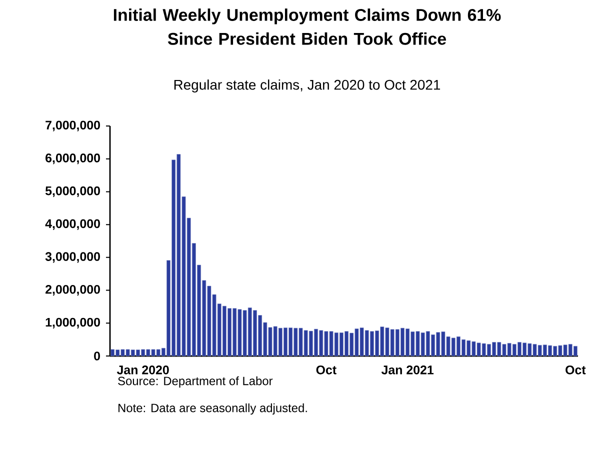 This screenshot has height=461, width=614. I want to click on y-tick-label: 6,000,000, so click(73, 159).